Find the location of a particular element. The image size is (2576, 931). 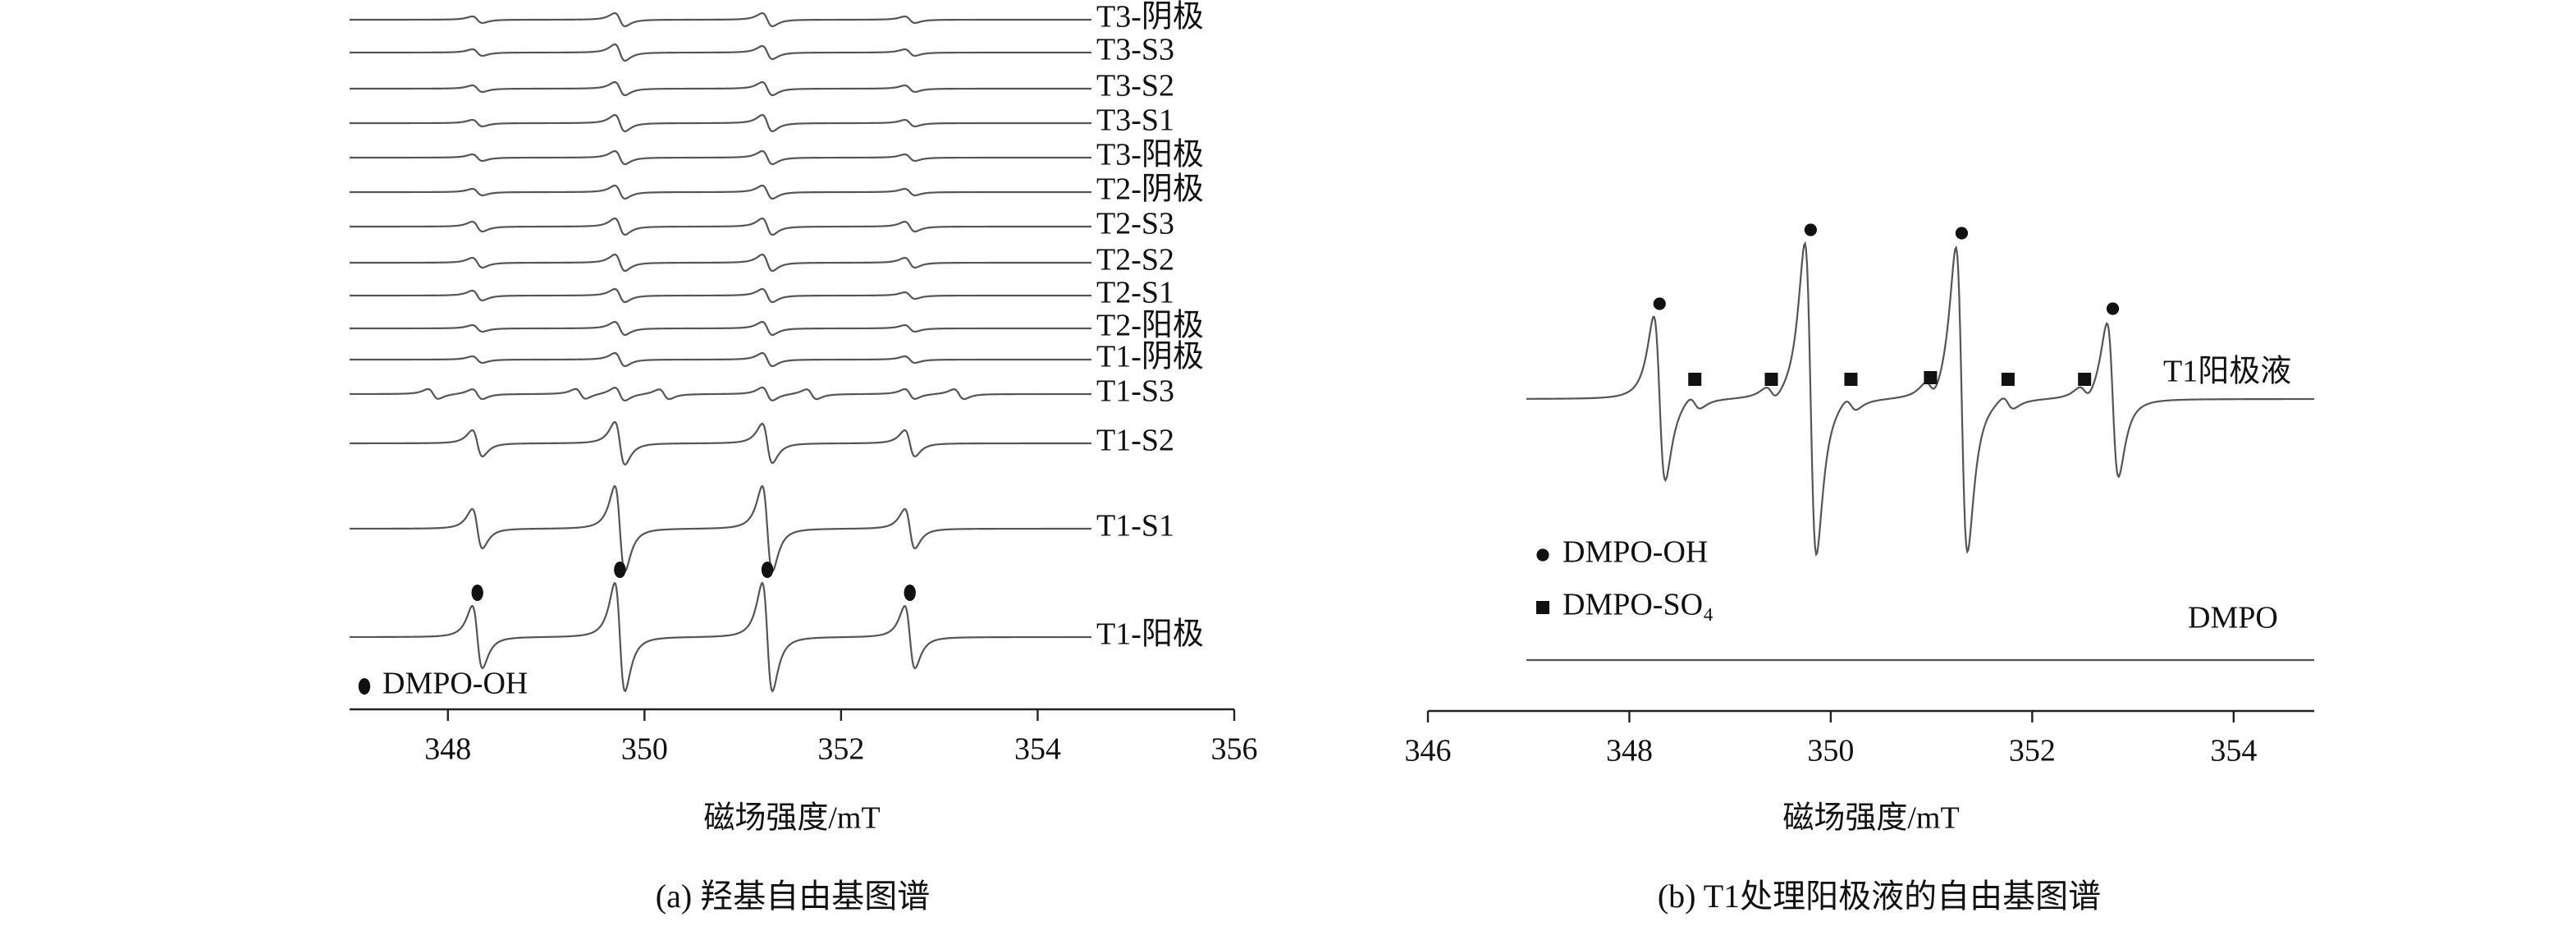

series-label: T3-S3 is located at coordinates (1135, 50).